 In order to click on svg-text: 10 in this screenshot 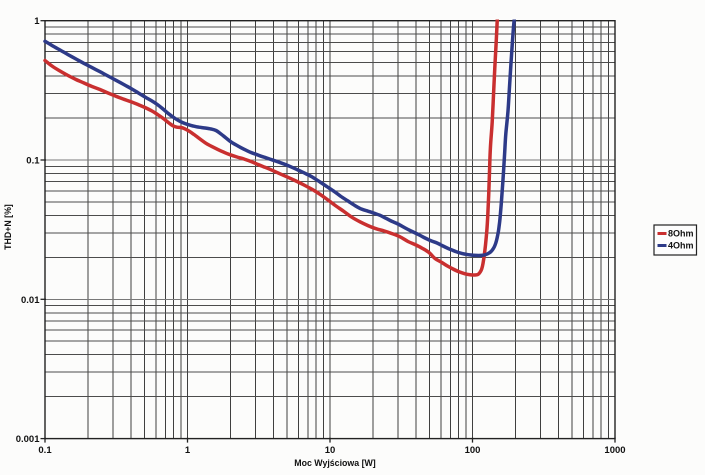, I will do `click(330, 450)`.